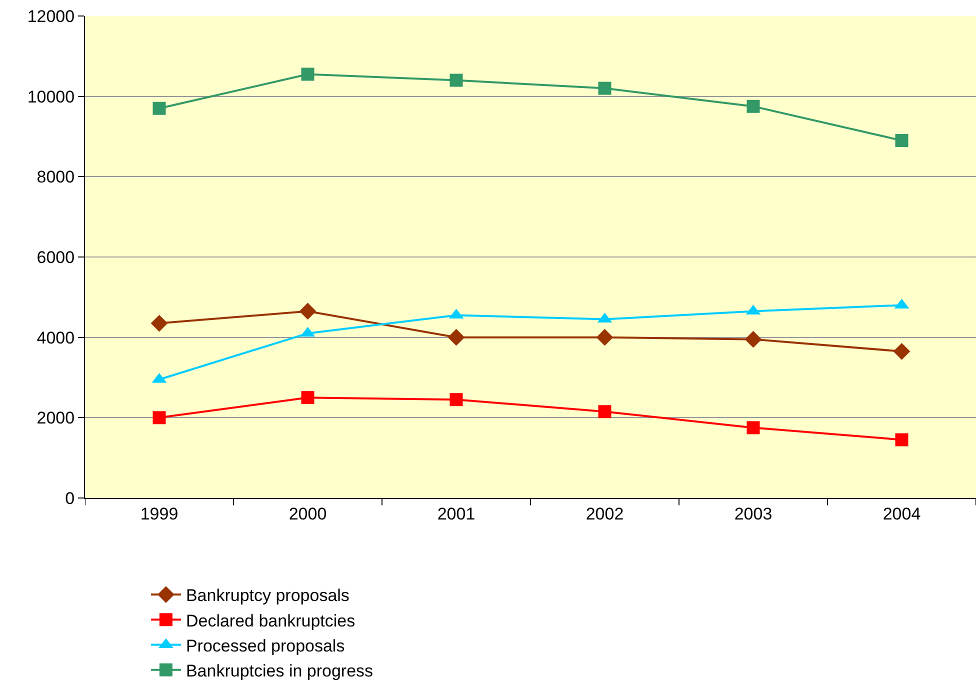  What do you see at coordinates (271, 620) in the screenshot?
I see `legend-label: Declared bankruptcies` at bounding box center [271, 620].